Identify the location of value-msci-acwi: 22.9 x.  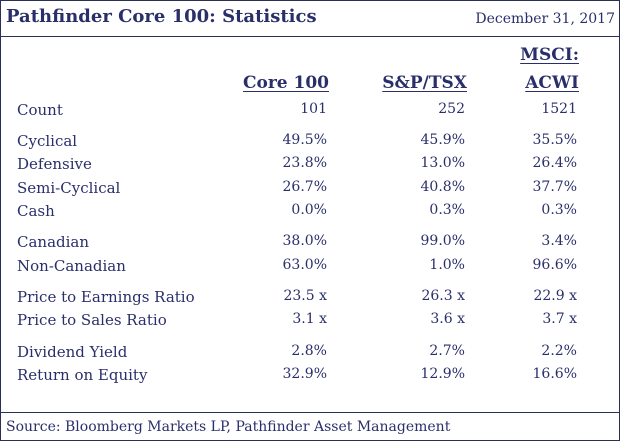
(555, 296).